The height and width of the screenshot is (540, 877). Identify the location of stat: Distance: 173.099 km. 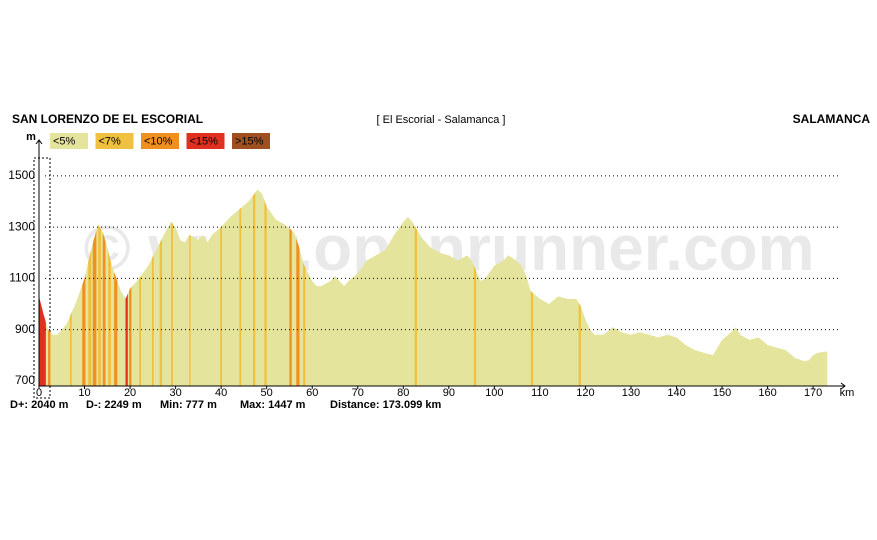
(386, 405).